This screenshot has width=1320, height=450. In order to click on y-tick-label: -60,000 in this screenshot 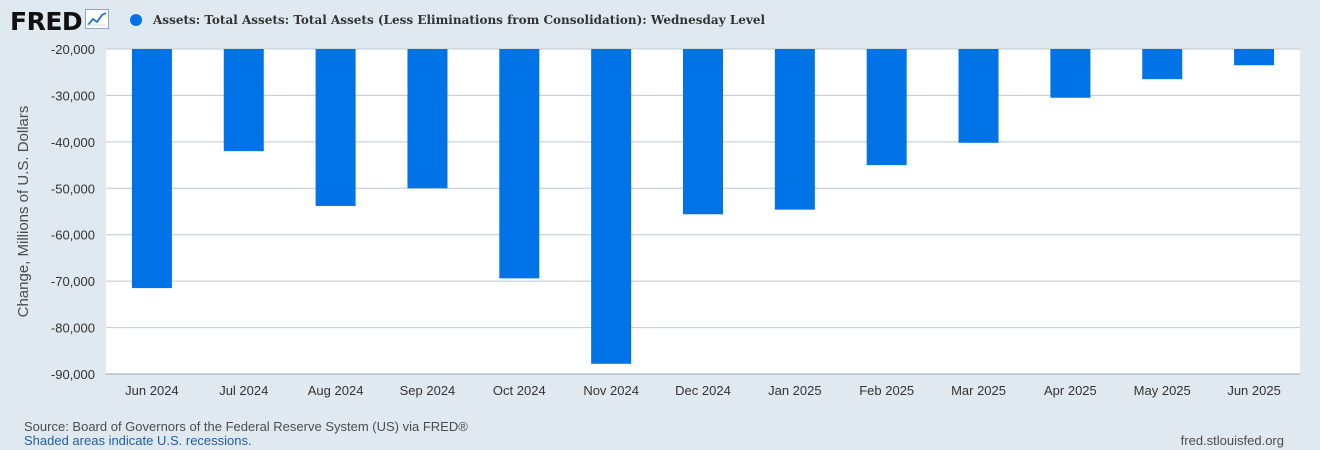, I will do `click(73, 235)`.